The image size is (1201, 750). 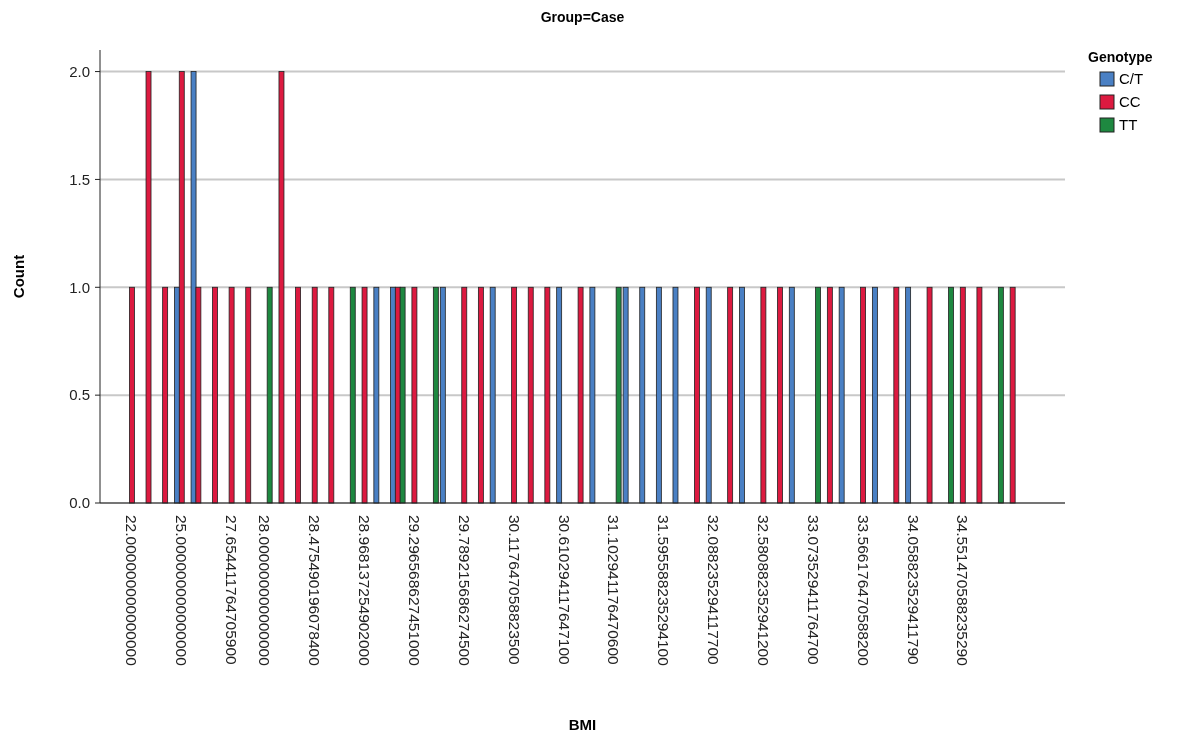 I want to click on x-tick-label: 34.551470588235290, so click(x=963, y=591).